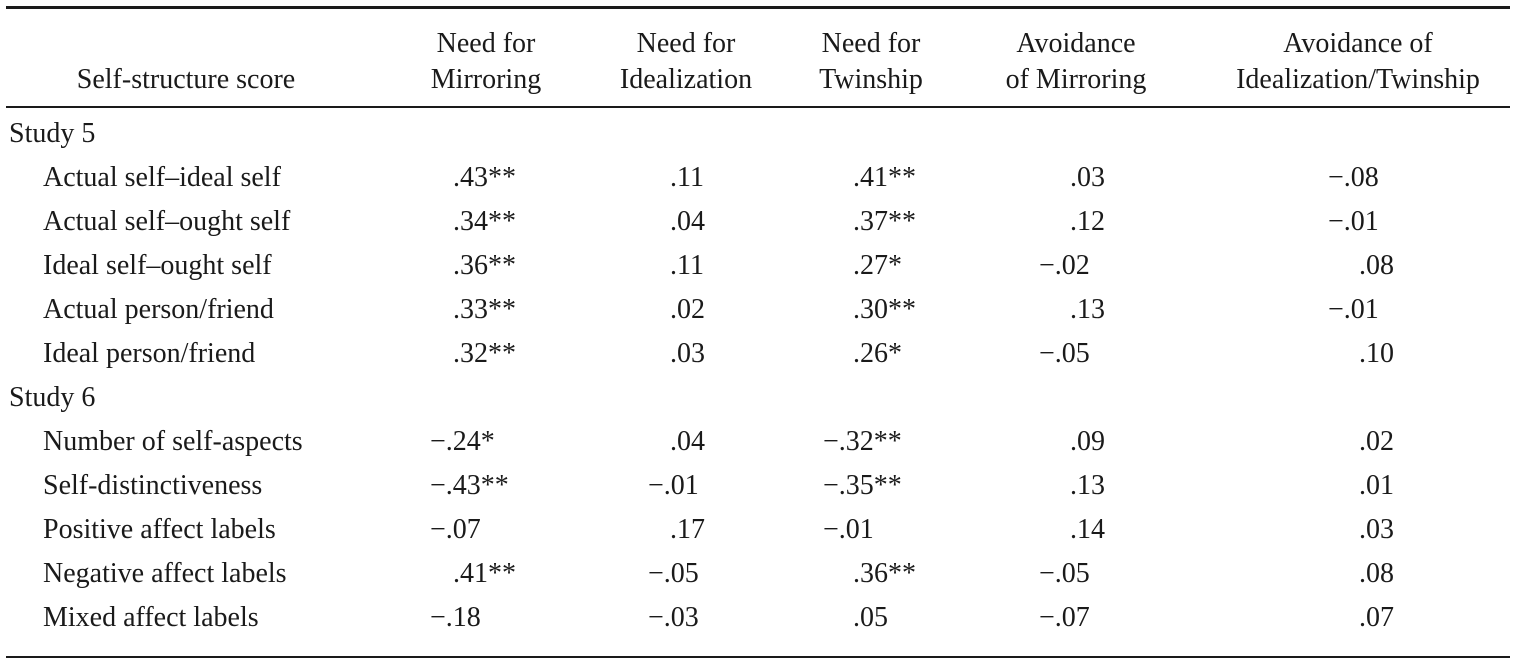  Describe the element at coordinates (884, 221) in the screenshot. I see `cell-need-for-twinship: .37**` at that location.